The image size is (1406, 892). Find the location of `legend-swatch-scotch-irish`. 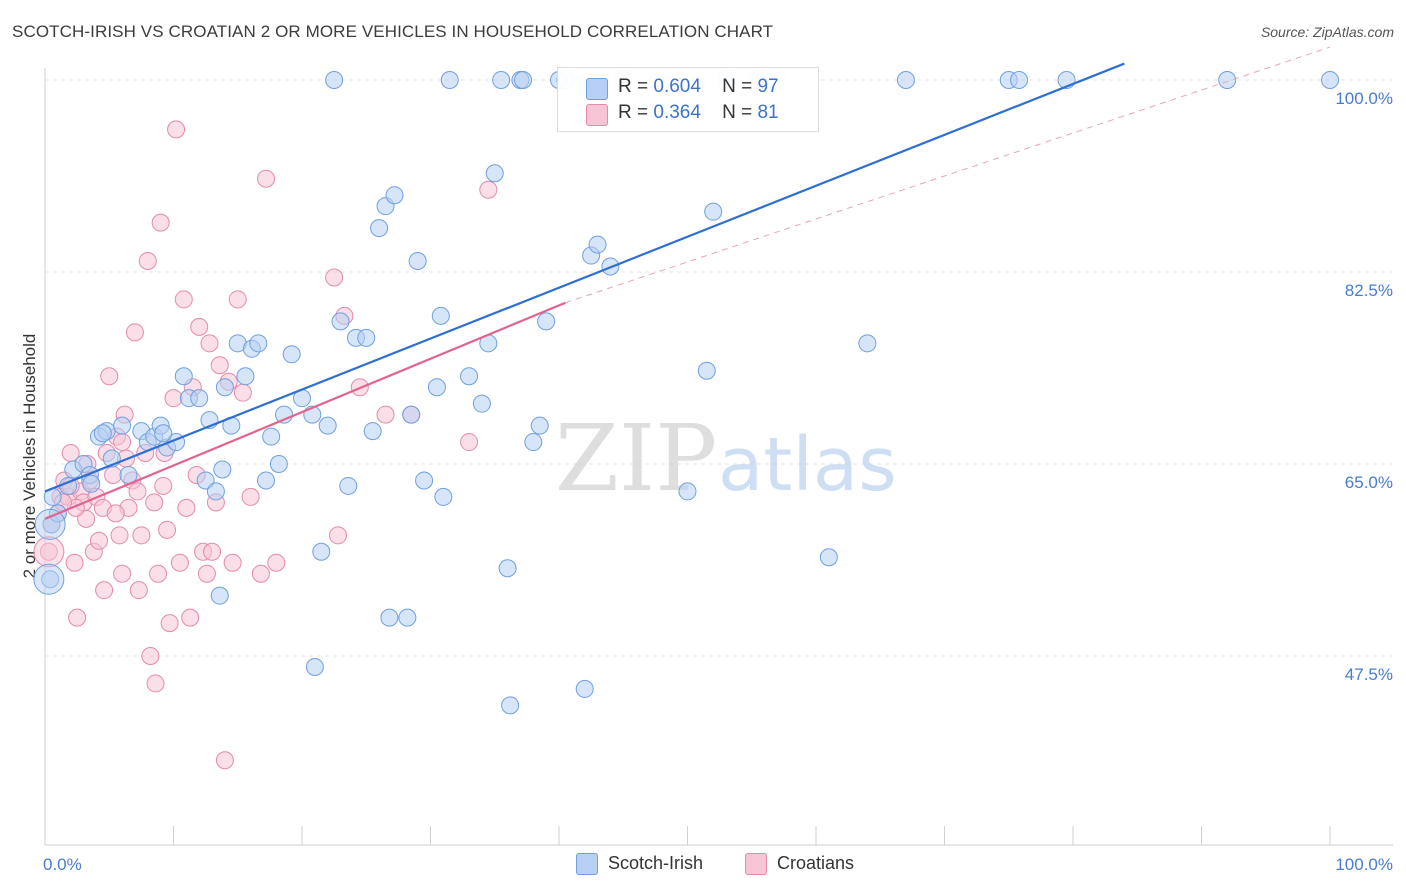

legend-swatch-scotch-irish is located at coordinates (597, 89).